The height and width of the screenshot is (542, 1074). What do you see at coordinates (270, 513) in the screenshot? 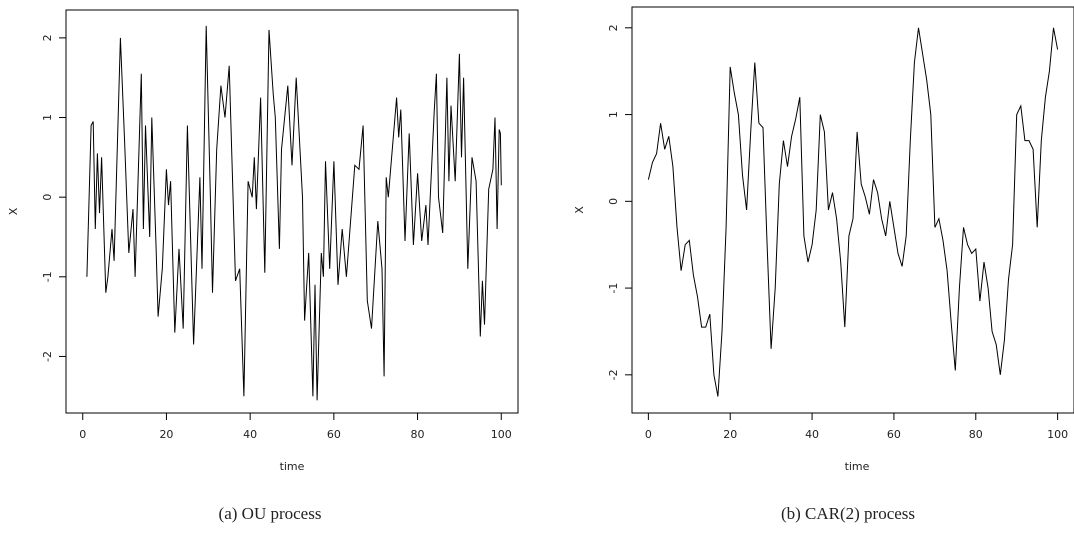
I see `caption: (a) OU process` at bounding box center [270, 513].